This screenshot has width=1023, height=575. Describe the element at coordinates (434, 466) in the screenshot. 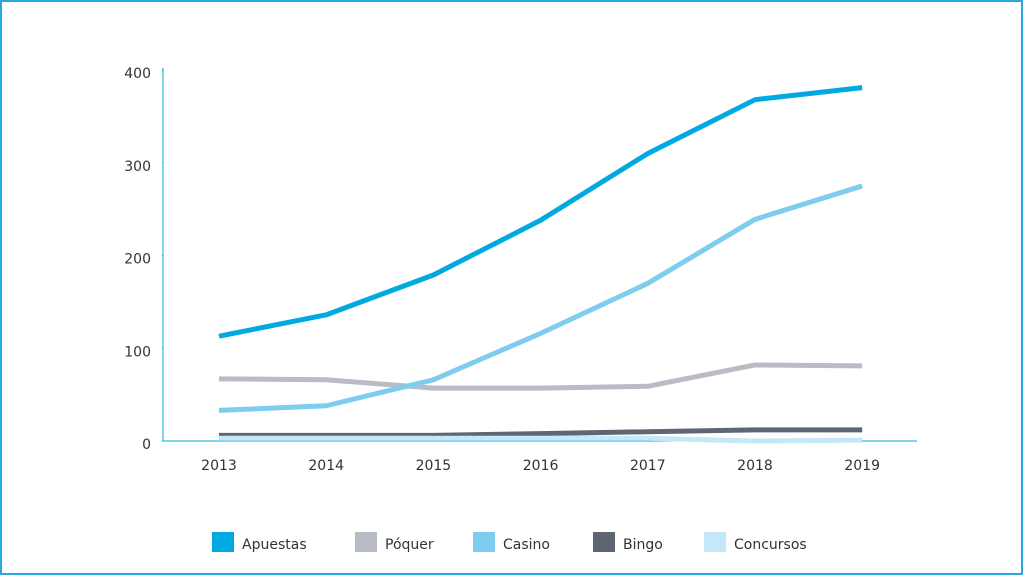

I see `x-tick-label: 2015` at that location.